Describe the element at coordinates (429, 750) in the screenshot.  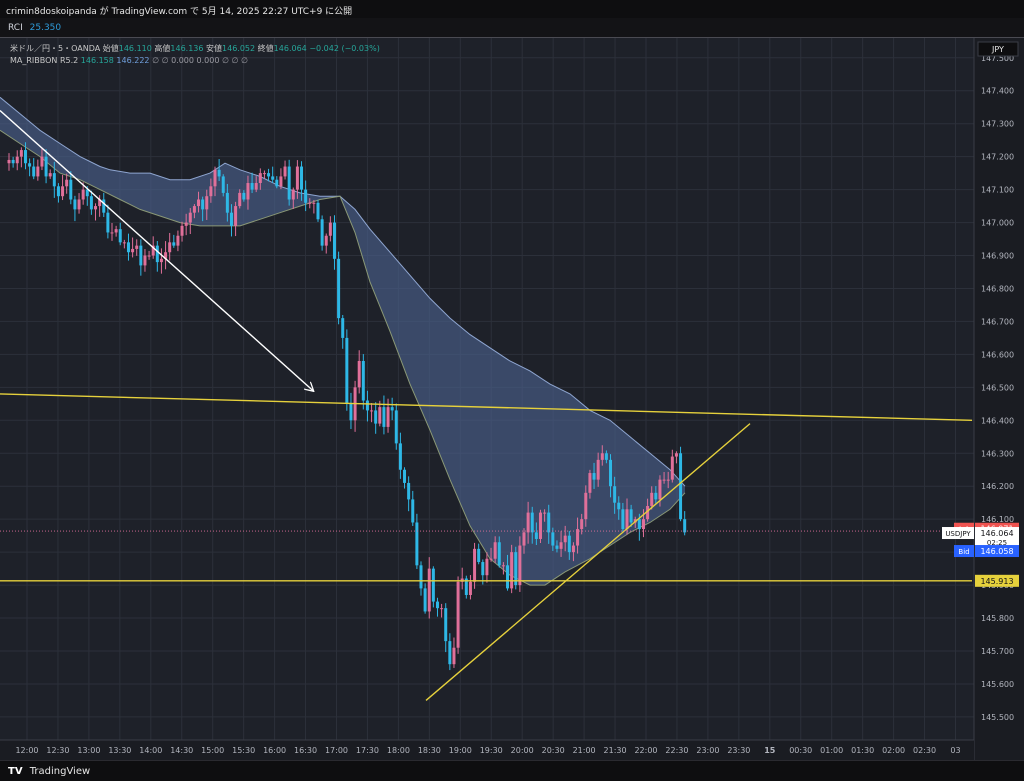
I see `x-tick-label: 18:30` at that location.